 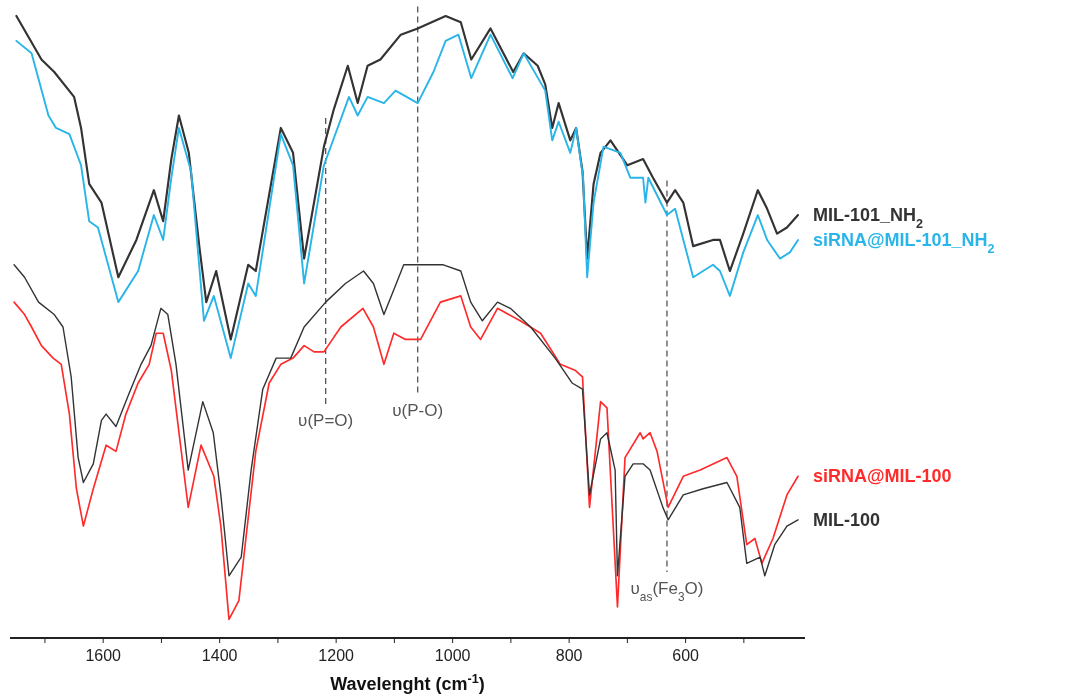 I want to click on x-tick-label: 1400, so click(x=219, y=655).